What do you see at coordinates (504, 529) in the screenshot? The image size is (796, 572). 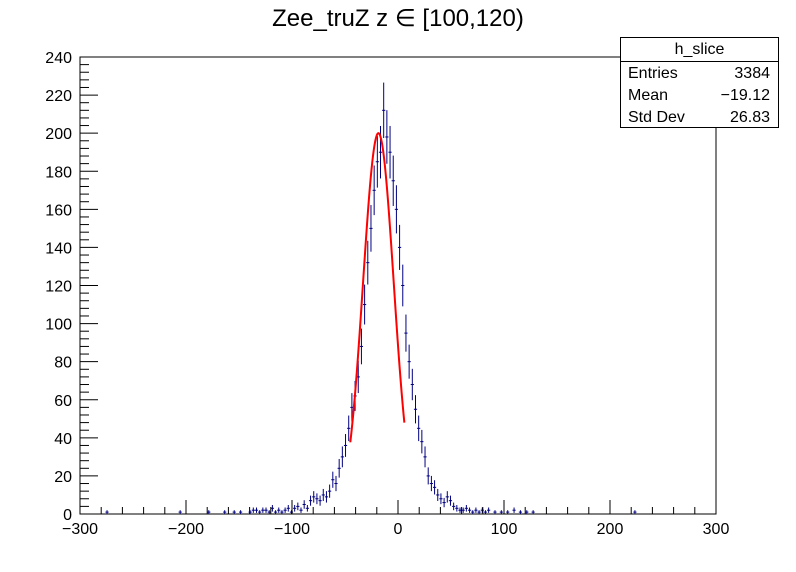 I see `x-tick-label: 100` at bounding box center [504, 529].